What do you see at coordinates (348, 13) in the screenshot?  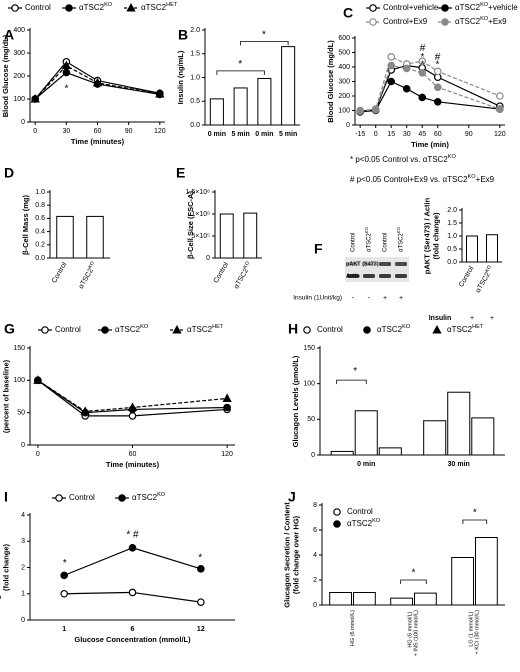 I see `panel-letter: C` at bounding box center [348, 13].